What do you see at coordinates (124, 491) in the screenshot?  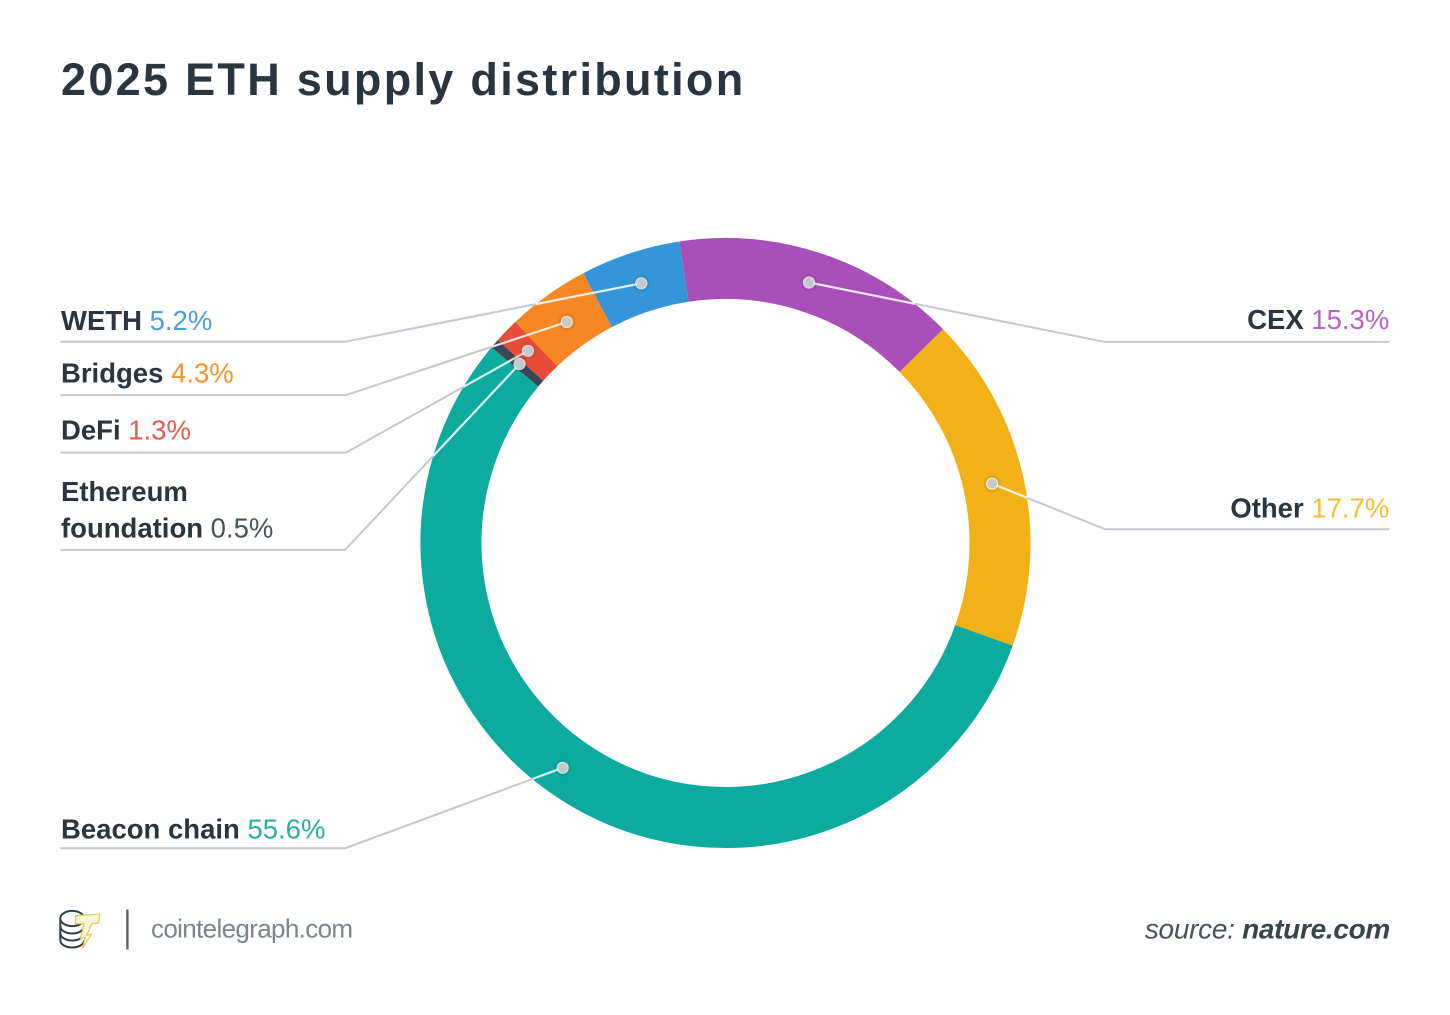 I see `svg-text: Ethereum` at bounding box center [124, 491].